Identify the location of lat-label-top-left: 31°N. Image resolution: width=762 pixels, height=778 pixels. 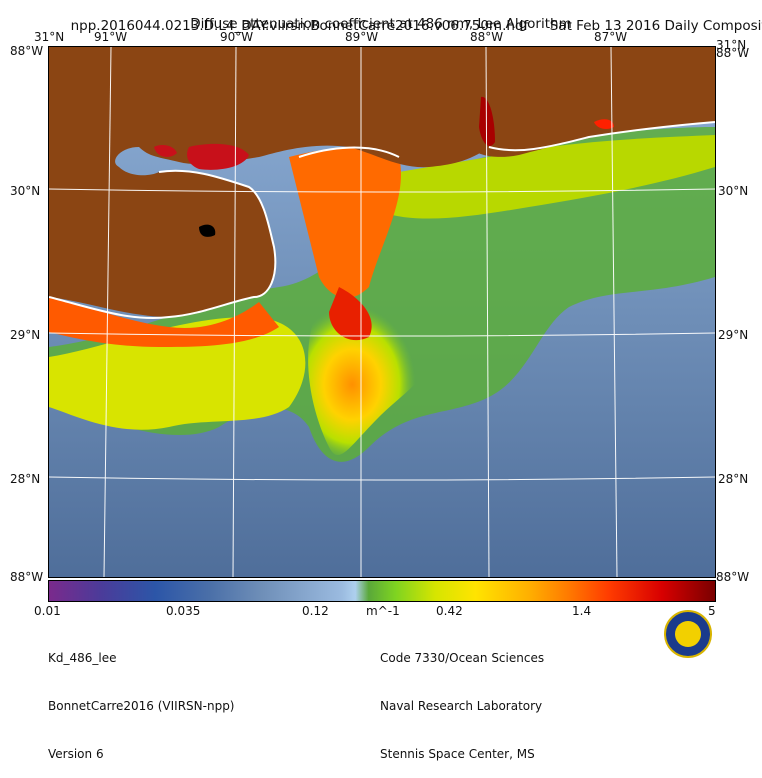
(49, 37).